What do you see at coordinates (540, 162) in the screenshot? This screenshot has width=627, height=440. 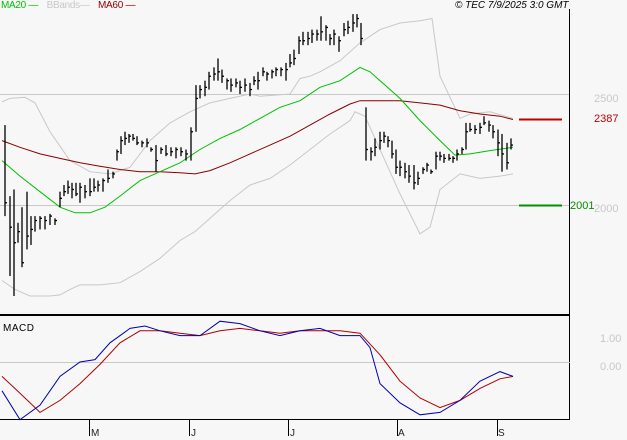 I see `price-markers` at bounding box center [540, 162].